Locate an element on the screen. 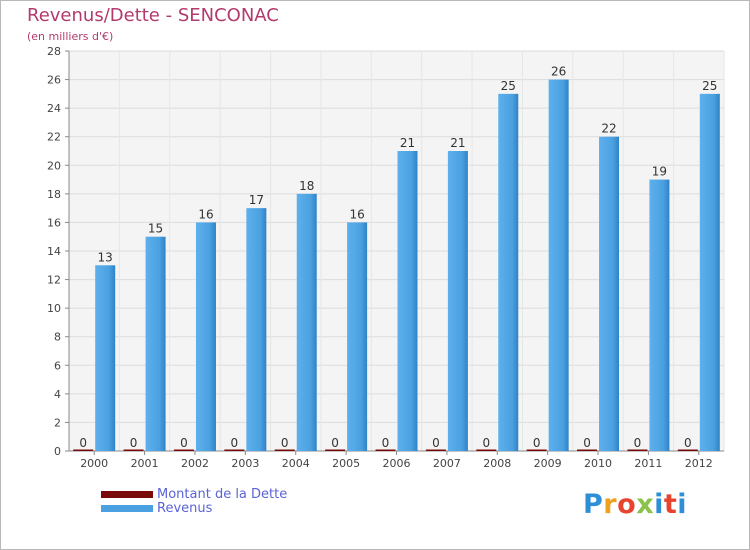  y-tick-label: 2 is located at coordinates (57, 422).